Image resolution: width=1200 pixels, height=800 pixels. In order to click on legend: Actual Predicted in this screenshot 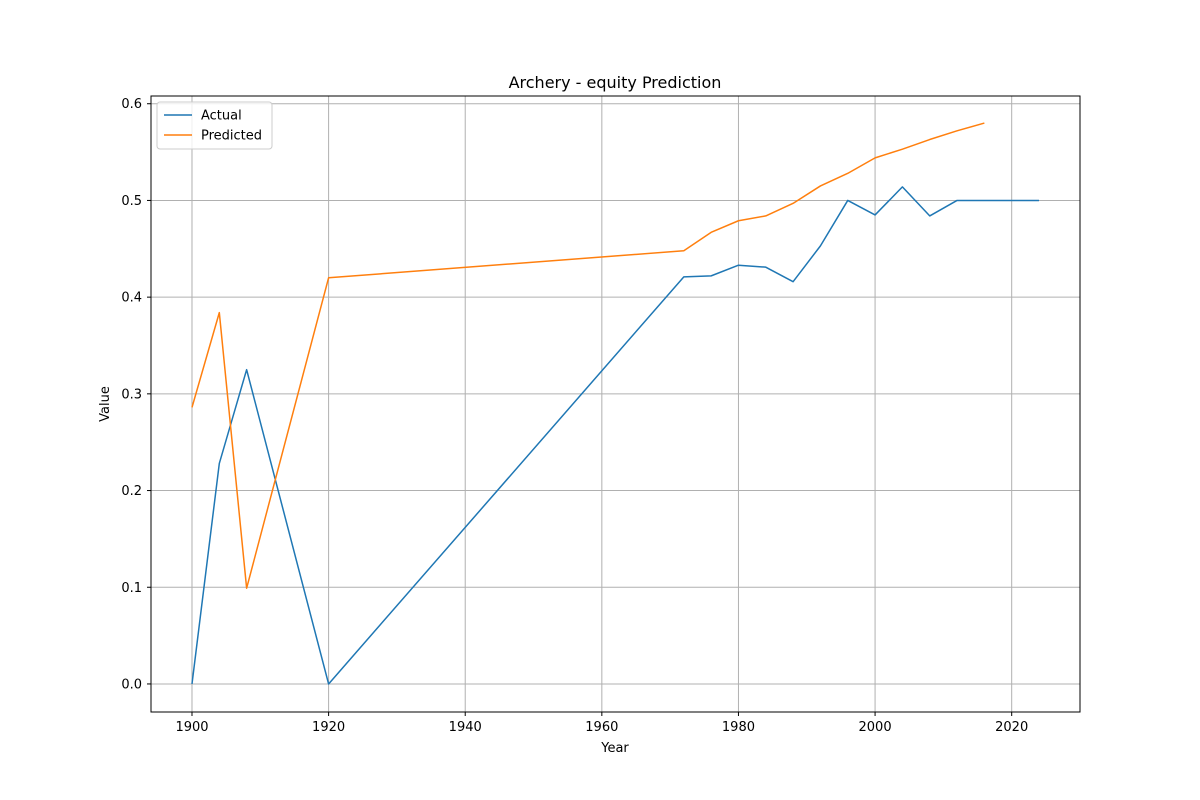, I will do `click(214, 125)`.